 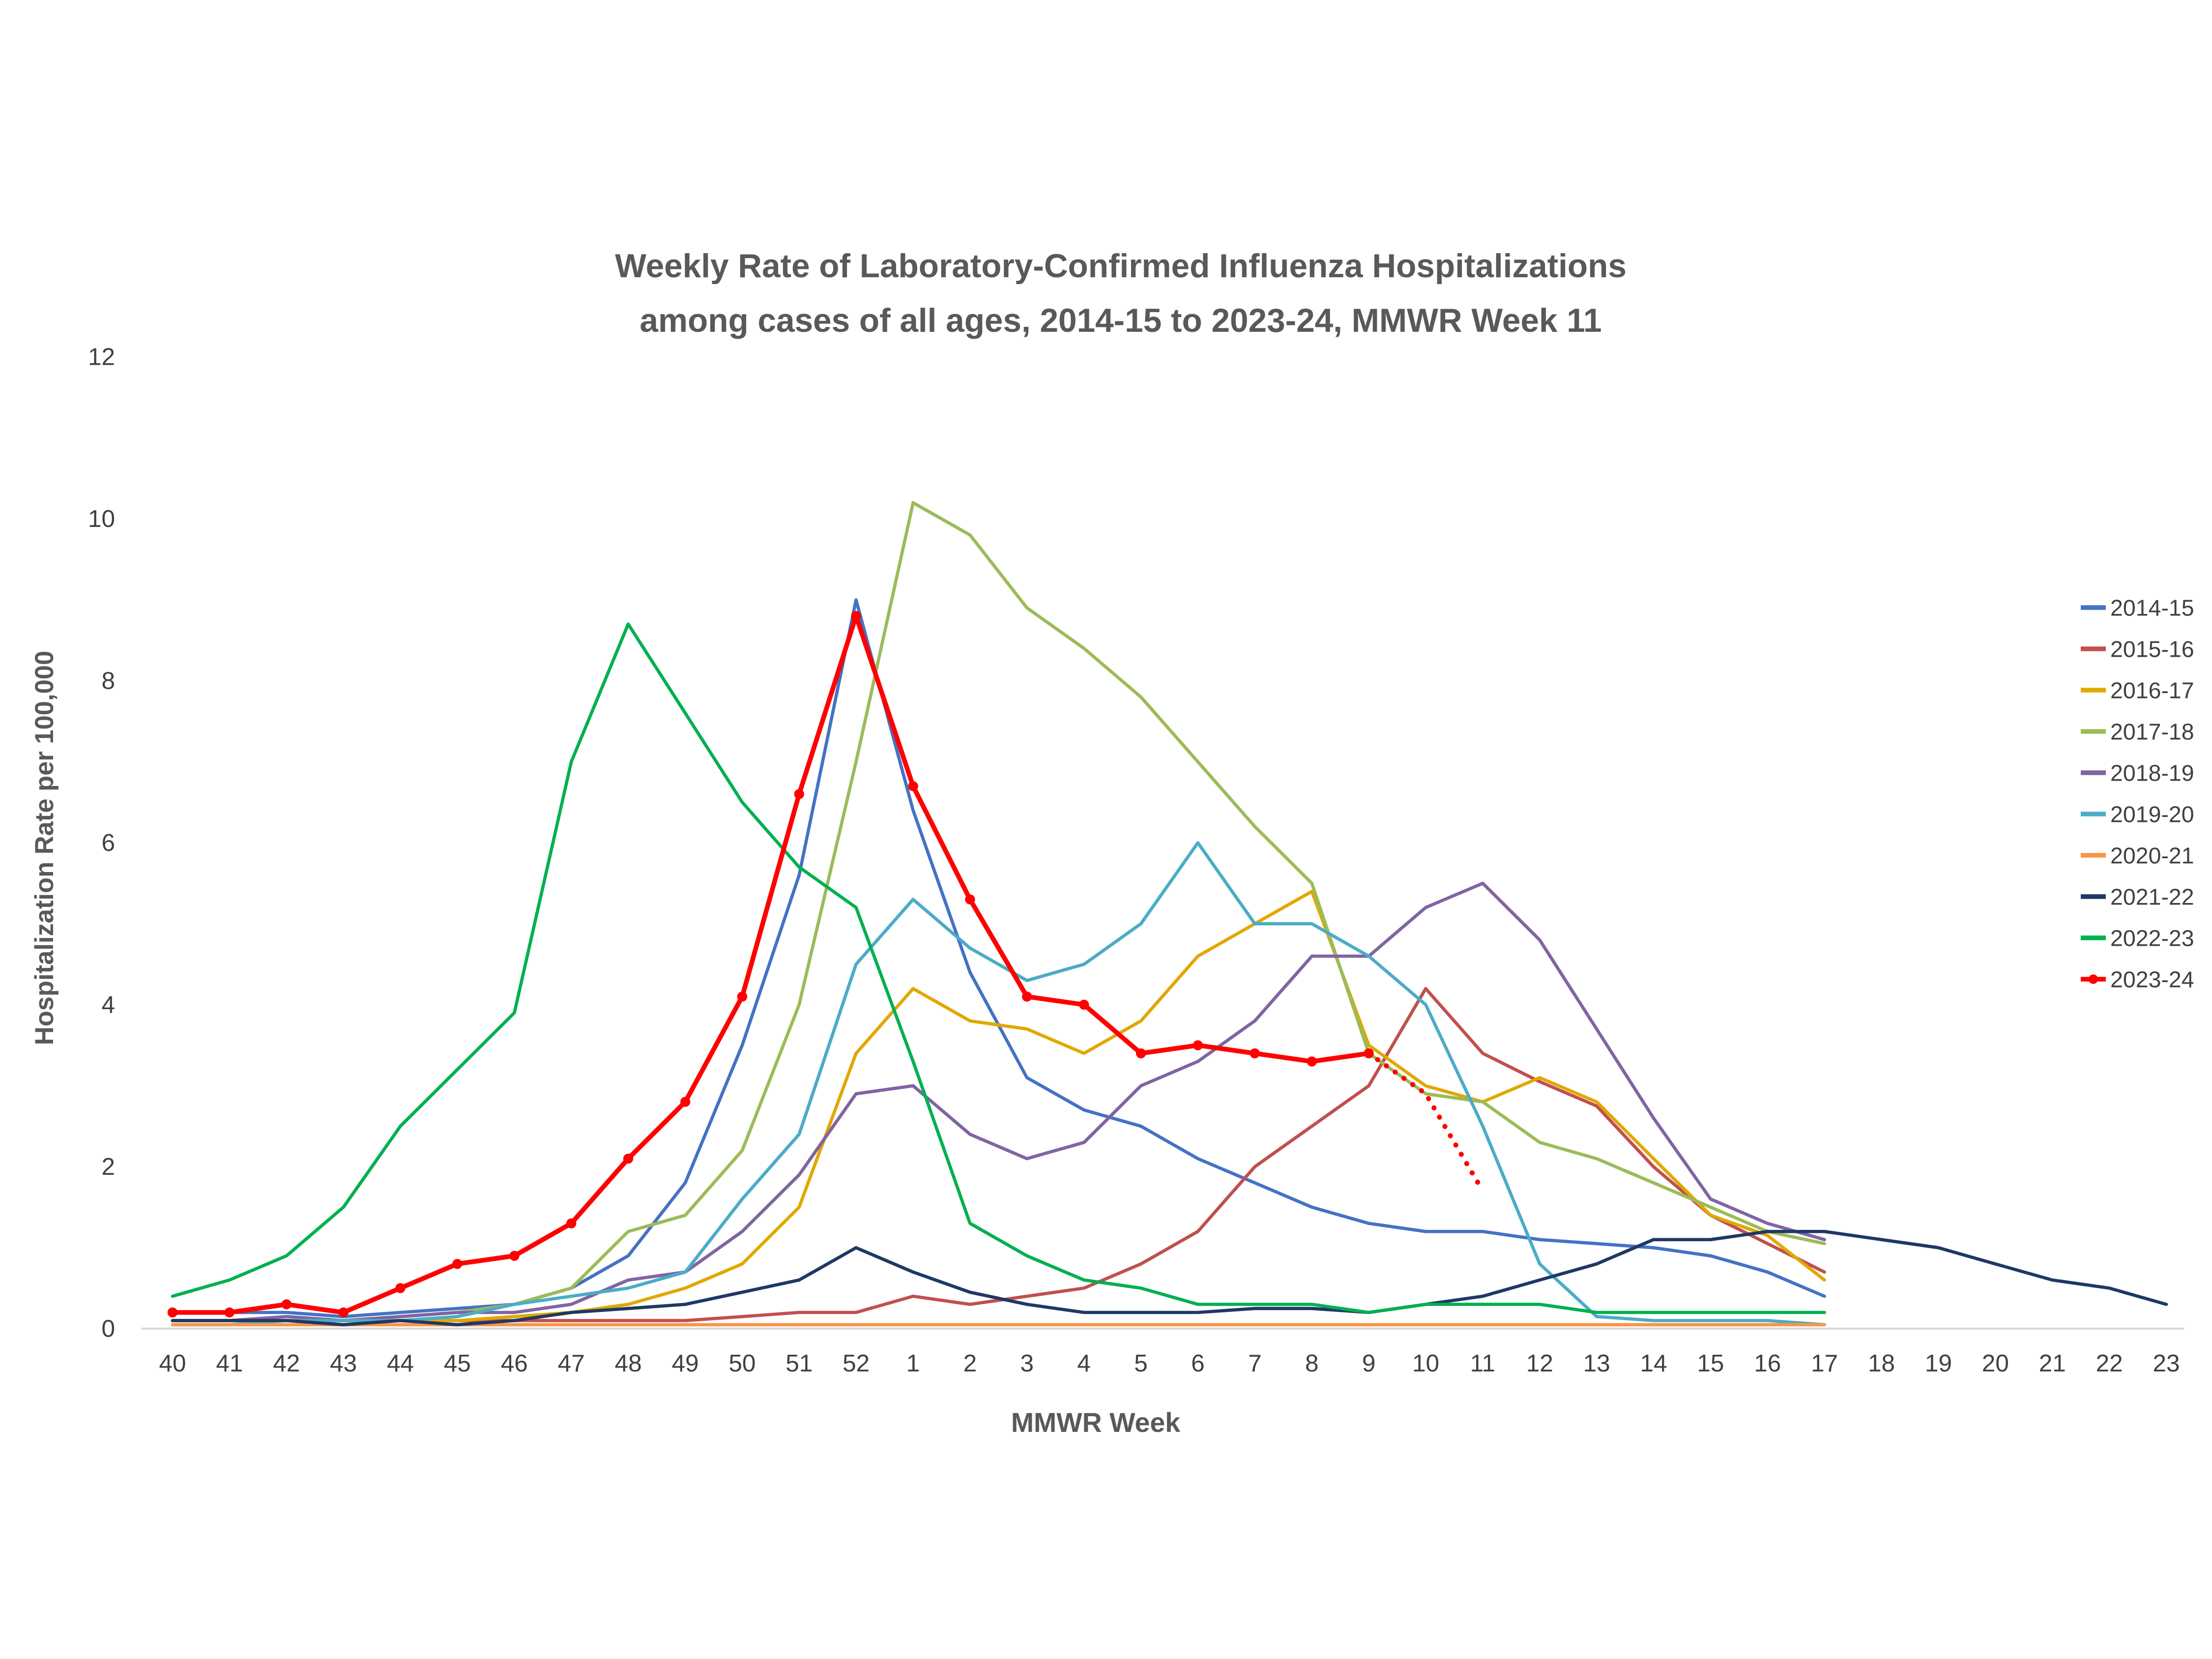 I want to click on legend-item-2018-19: 2018-19, so click(x=2137, y=773).